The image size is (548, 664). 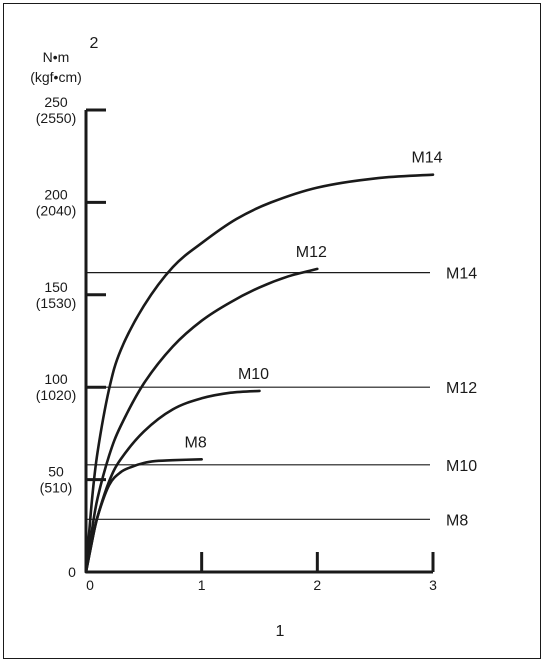 I want to click on reference-line-label: M10, so click(x=461, y=466).